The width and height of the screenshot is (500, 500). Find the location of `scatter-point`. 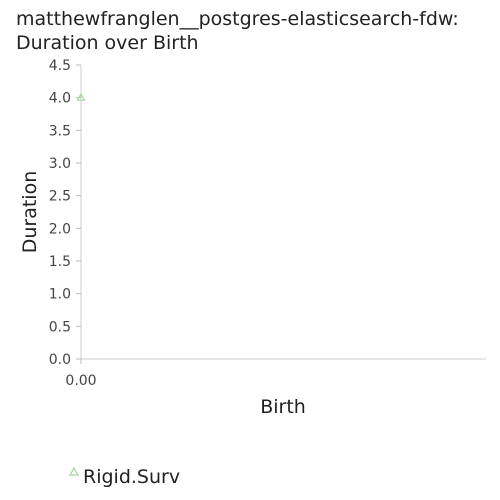

scatter-point is located at coordinates (81, 96).